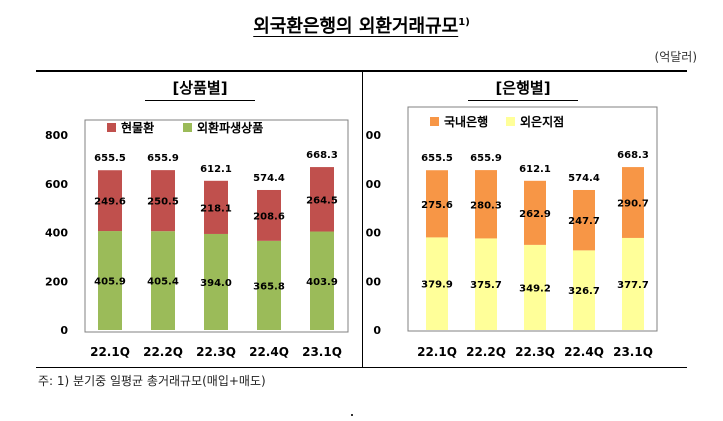  I want to click on series-value-label-lower: 365.8, so click(269, 286).